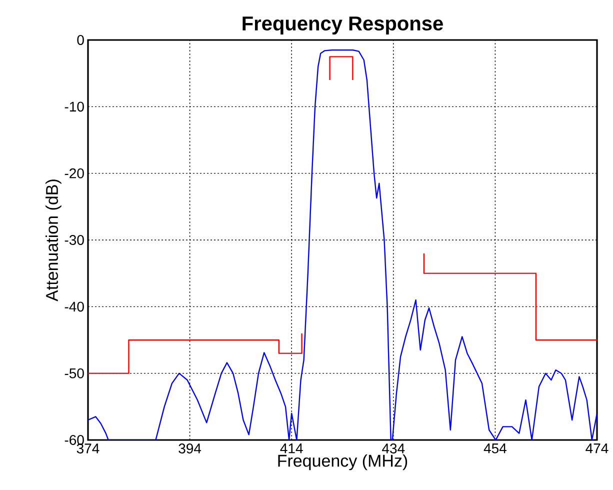 The image size is (613, 490). What do you see at coordinates (291, 449) in the screenshot?
I see `x-tick-label: 414` at bounding box center [291, 449].